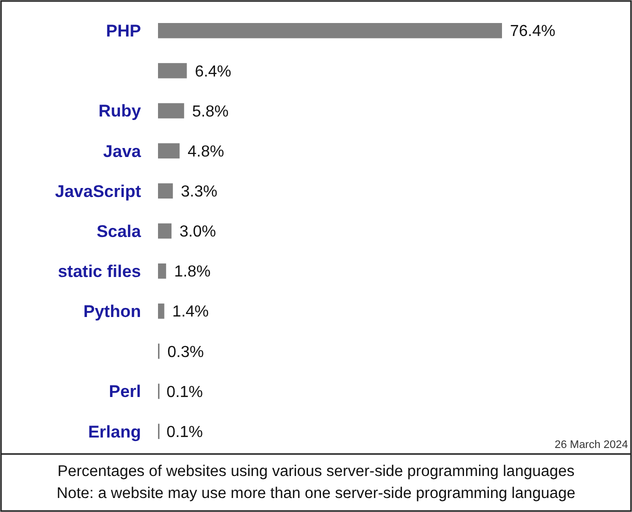 Image resolution: width=632 pixels, height=512 pixels. What do you see at coordinates (316, 471) in the screenshot?
I see `text: Percentages of websites using various server-side programming languages` at bounding box center [316, 471].